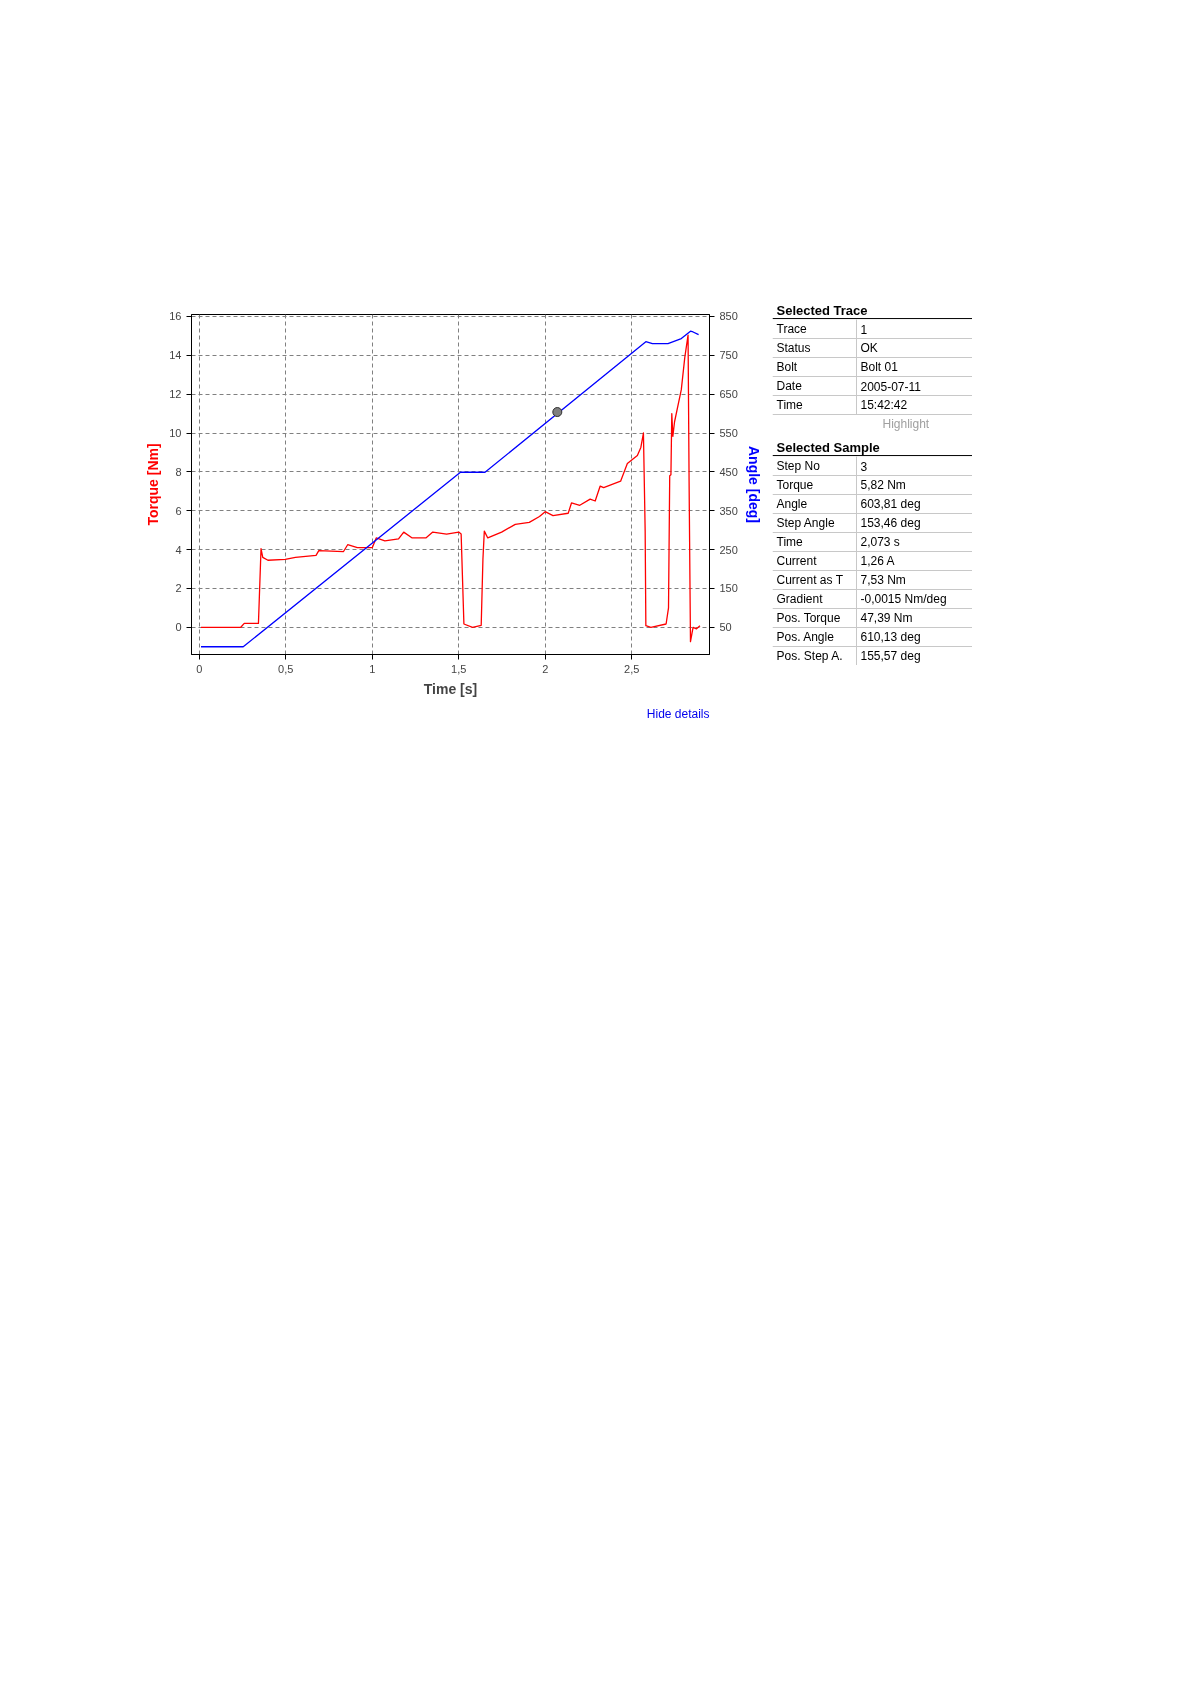 This screenshot has height=1683, width=1191. I want to click on category-label: Date, so click(789, 386).